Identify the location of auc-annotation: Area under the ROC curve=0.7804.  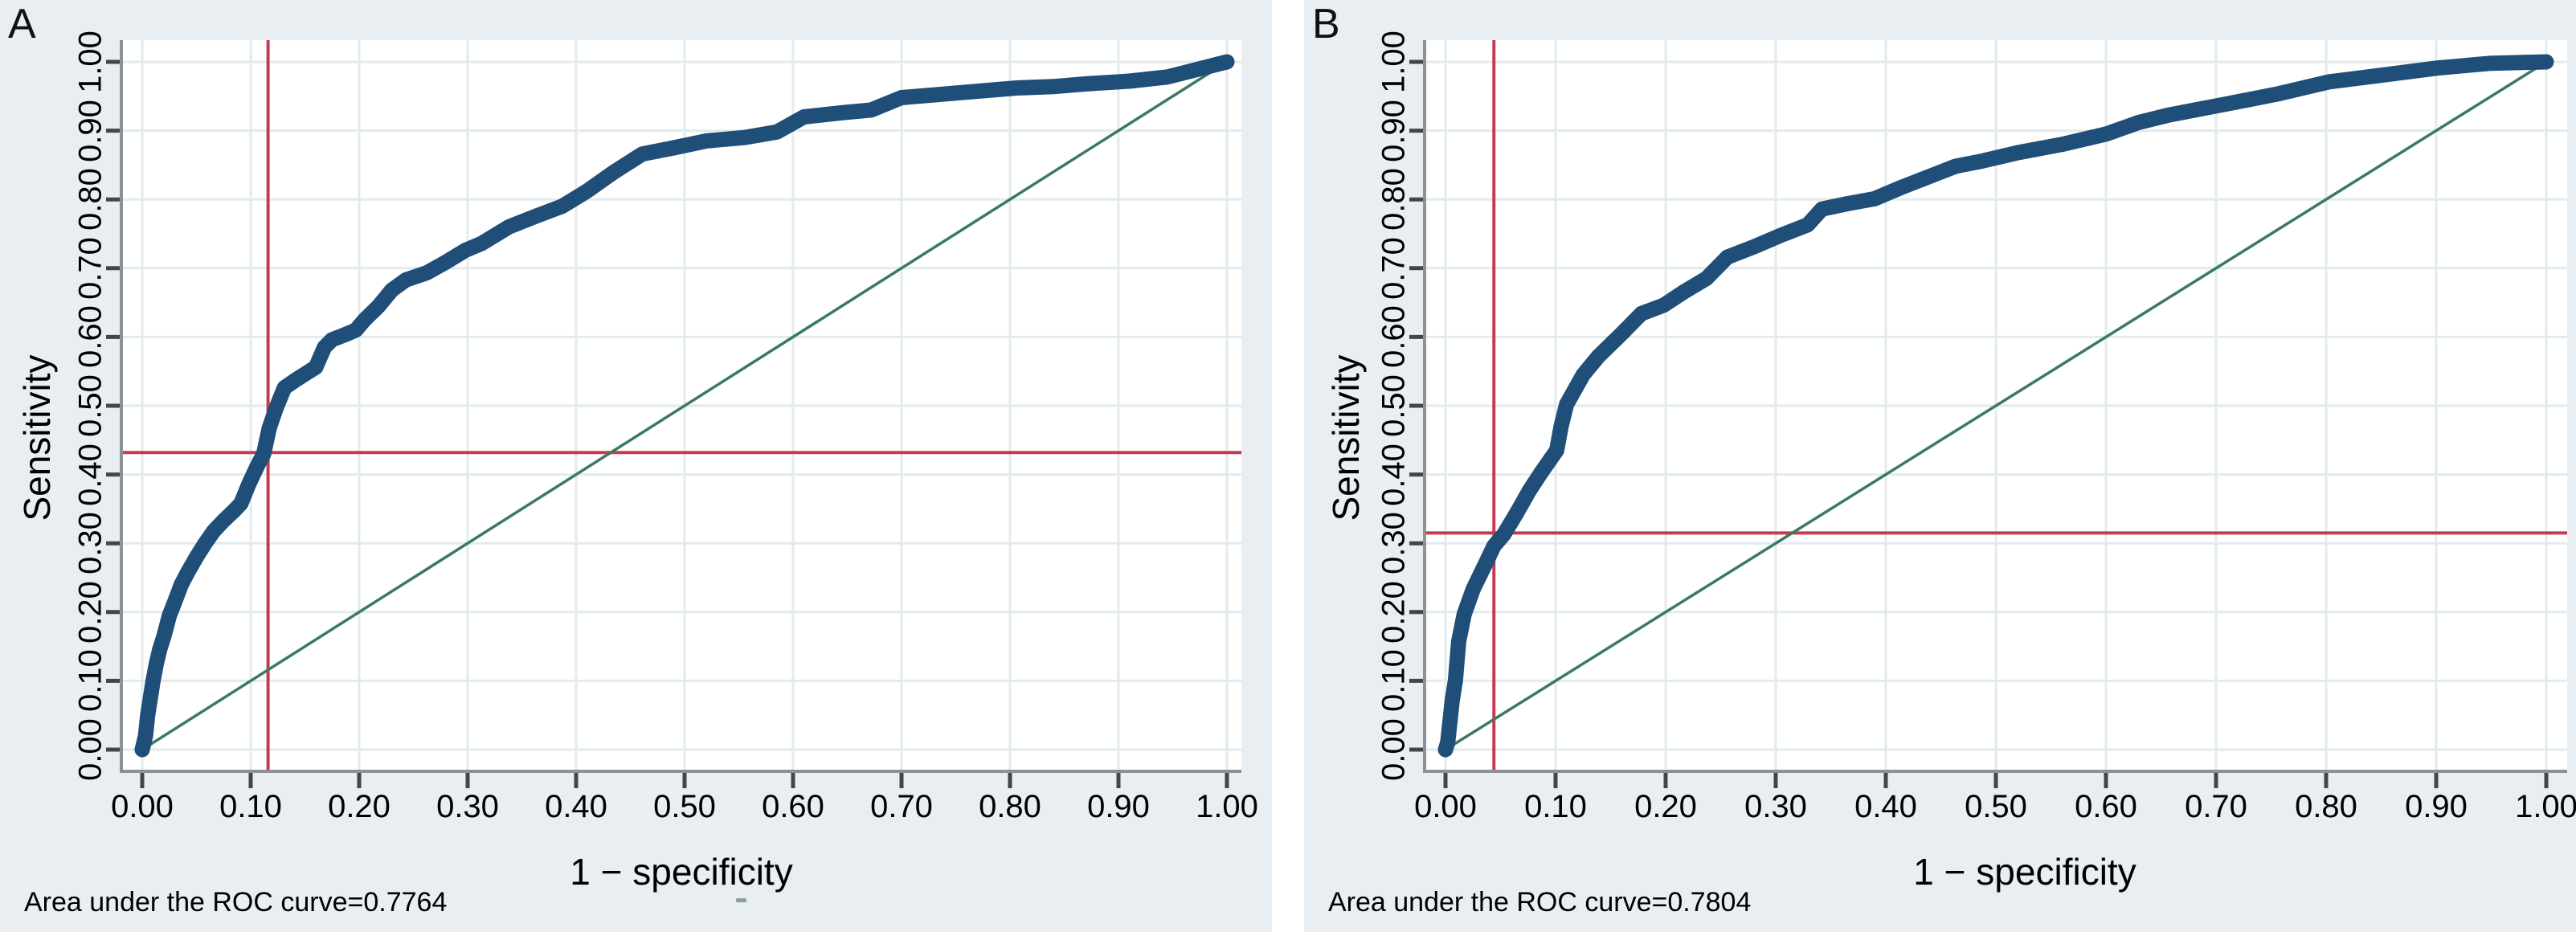
(1540, 903).